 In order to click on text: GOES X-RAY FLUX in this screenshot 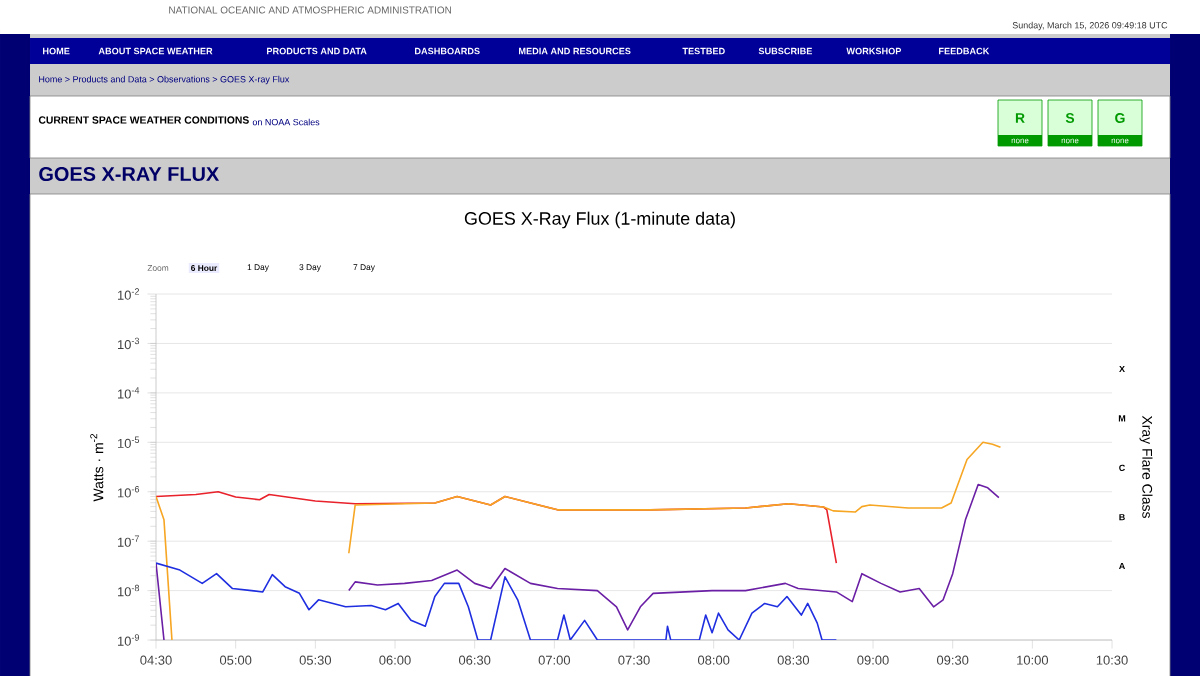, I will do `click(129, 174)`.